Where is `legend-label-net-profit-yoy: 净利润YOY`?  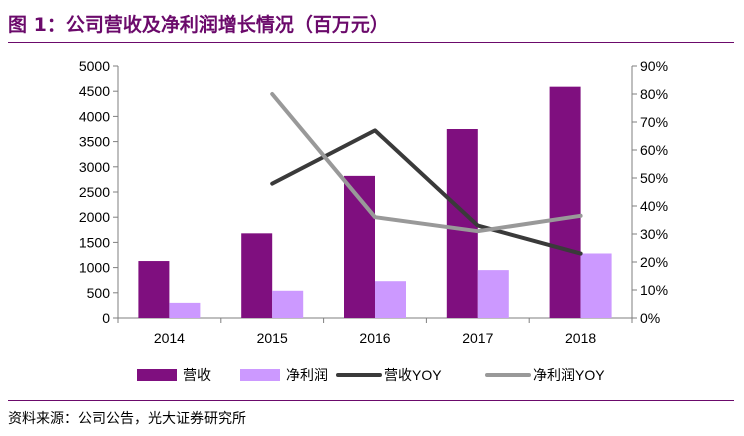 legend-label-net-profit-yoy: 净利润YOY is located at coordinates (569, 375).